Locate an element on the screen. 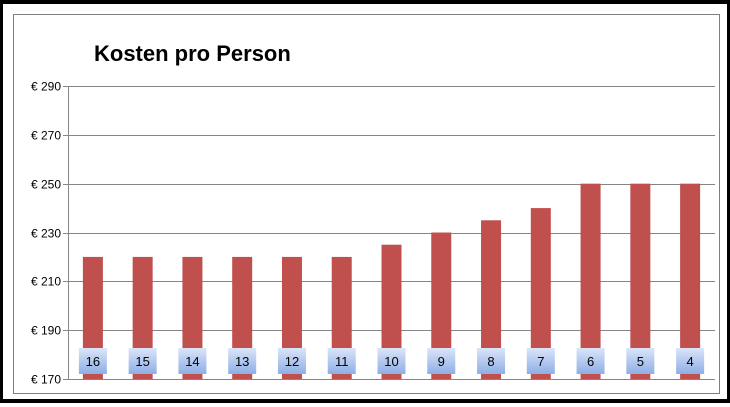  y-tick-label: € 190 is located at coordinates (46, 331).